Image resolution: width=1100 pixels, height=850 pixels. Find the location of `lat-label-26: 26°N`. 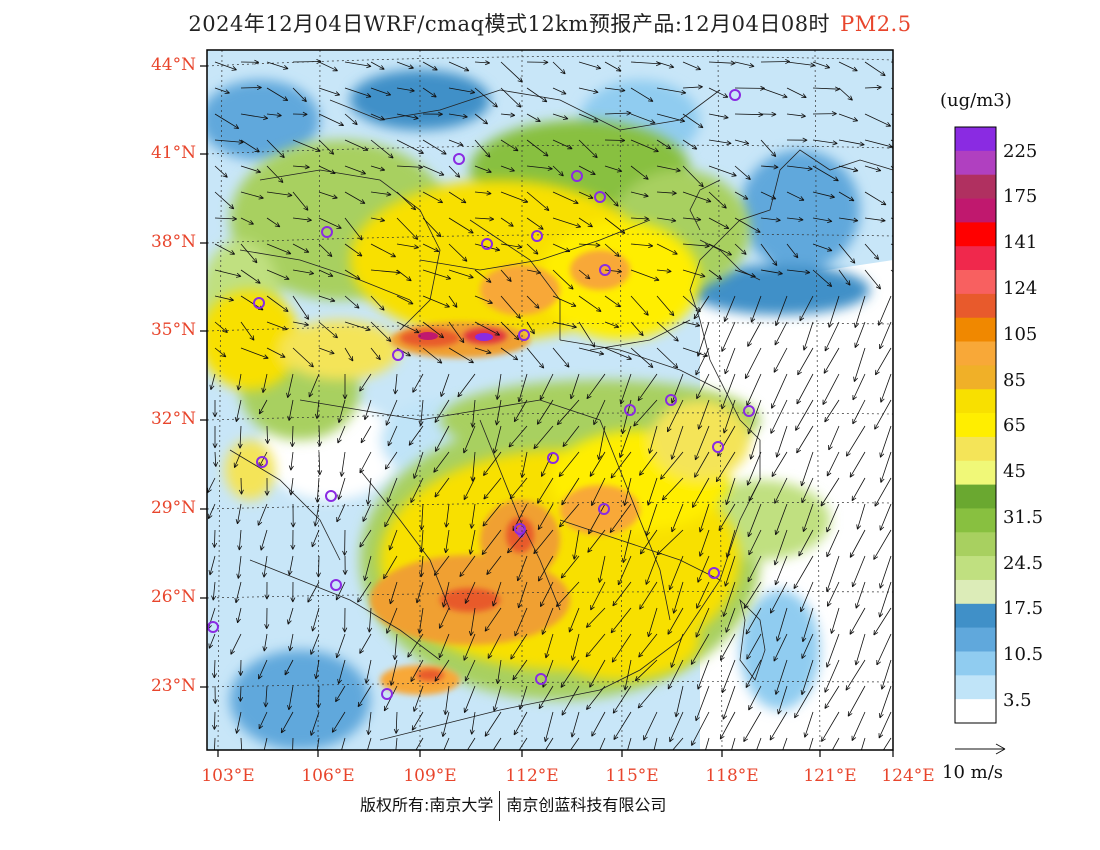

lat-label-26: 26°N is located at coordinates (173, 597).